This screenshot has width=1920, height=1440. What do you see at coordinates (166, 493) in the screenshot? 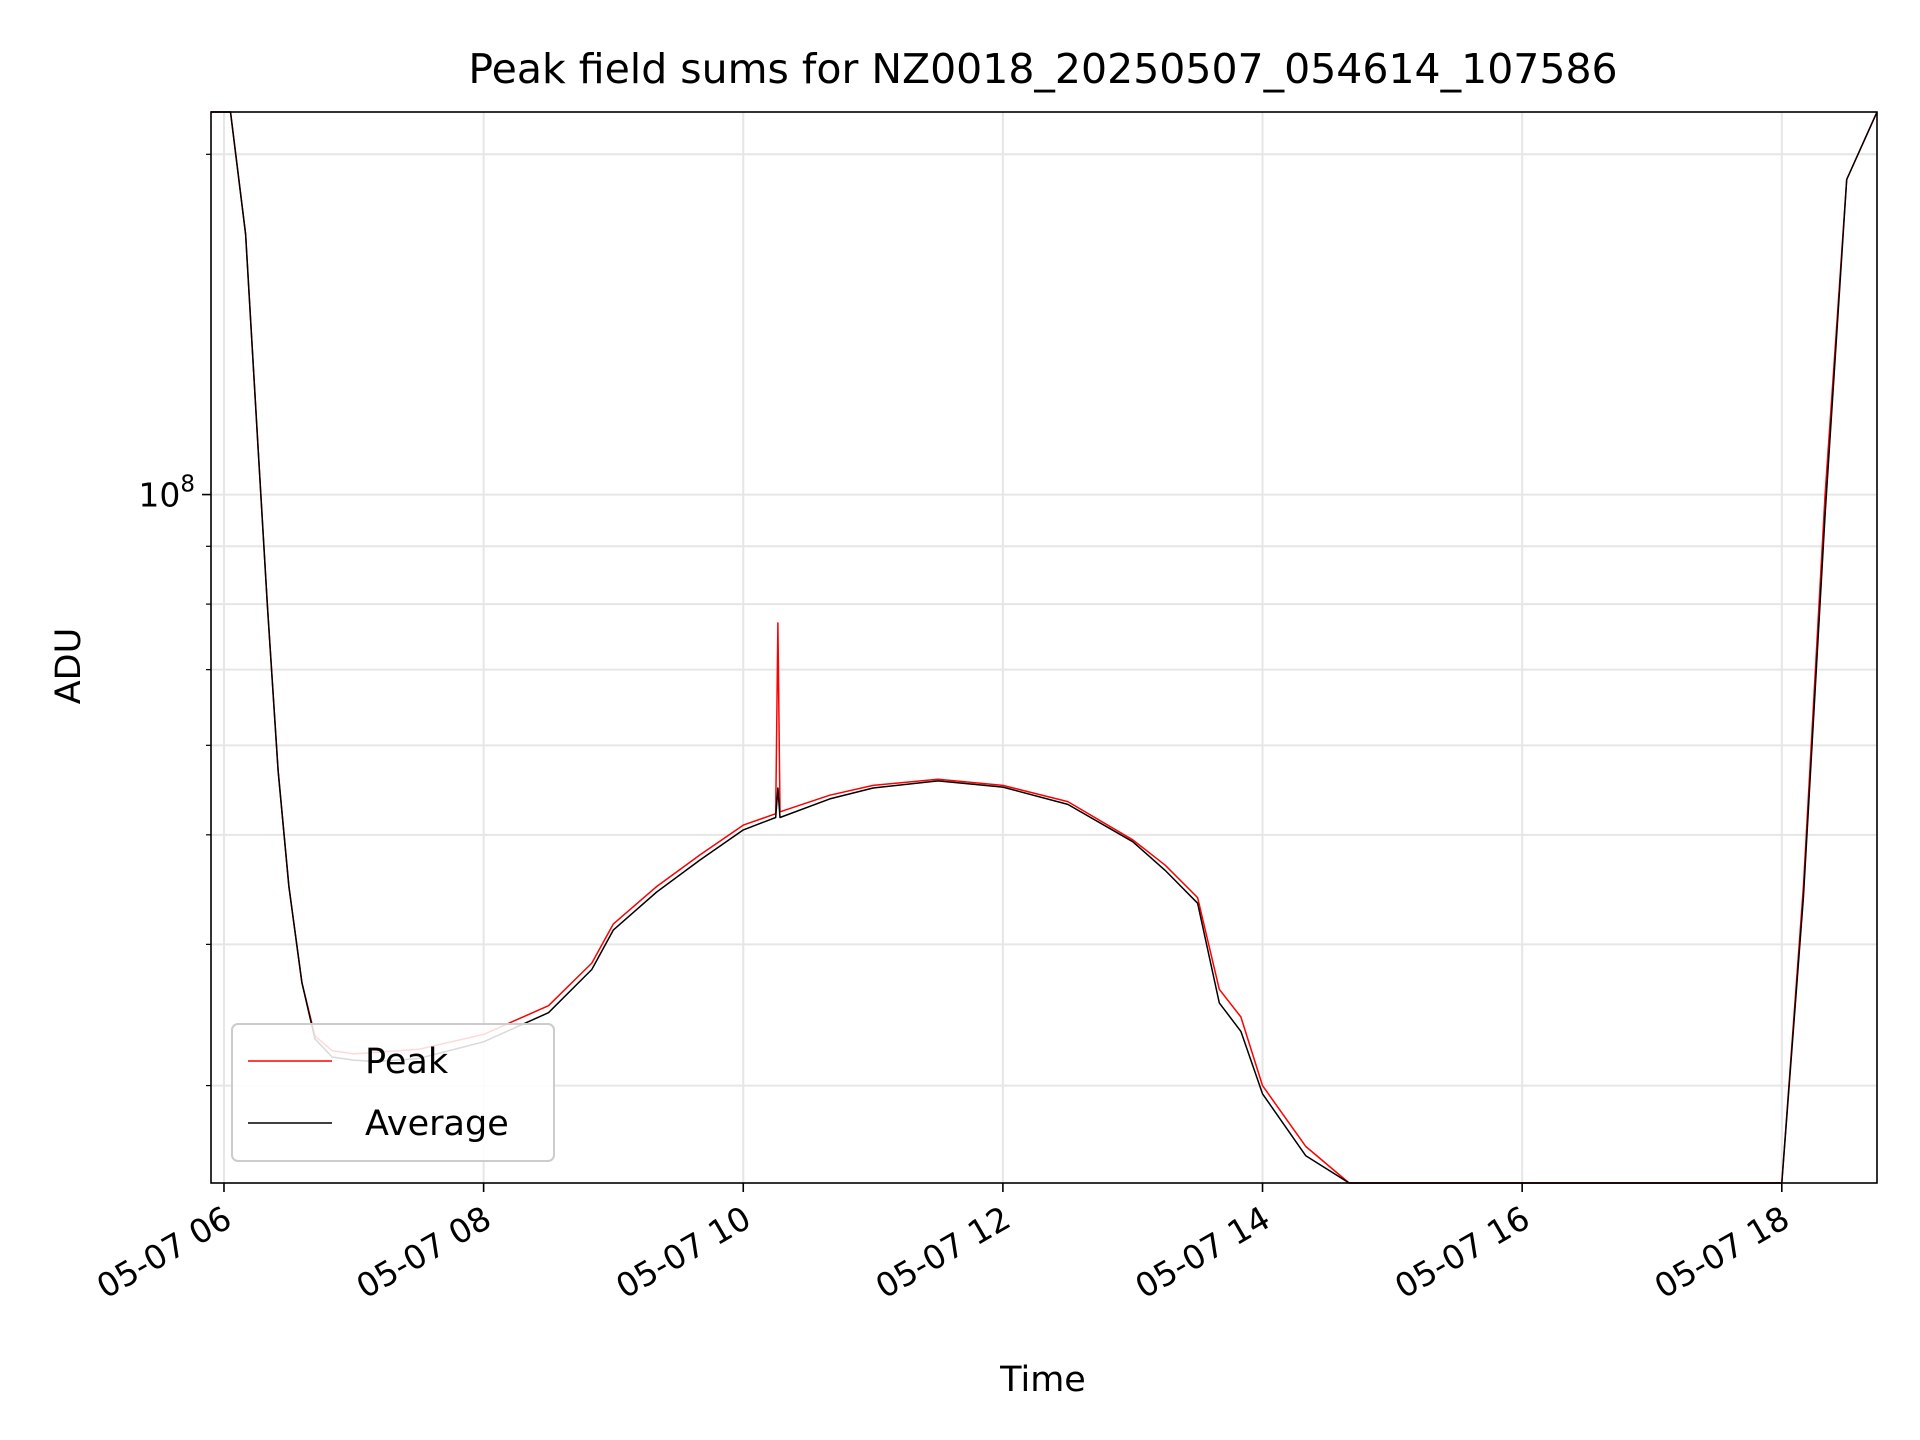
I see `y-tick-label: 108` at bounding box center [166, 493].